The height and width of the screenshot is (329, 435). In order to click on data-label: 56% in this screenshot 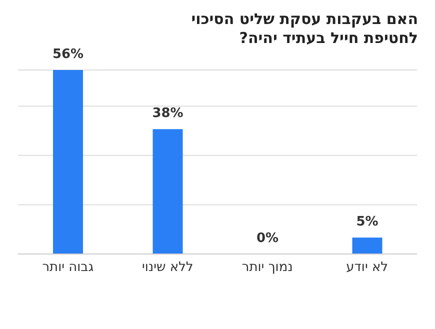, I will do `click(68, 54)`.